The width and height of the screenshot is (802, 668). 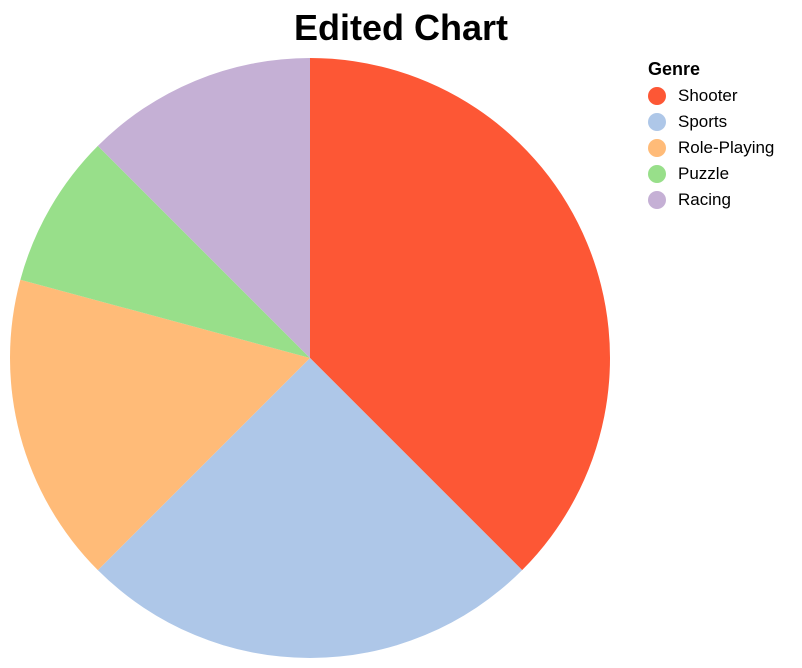 What do you see at coordinates (400, 27) in the screenshot?
I see `chart-title: Edited Chart` at bounding box center [400, 27].